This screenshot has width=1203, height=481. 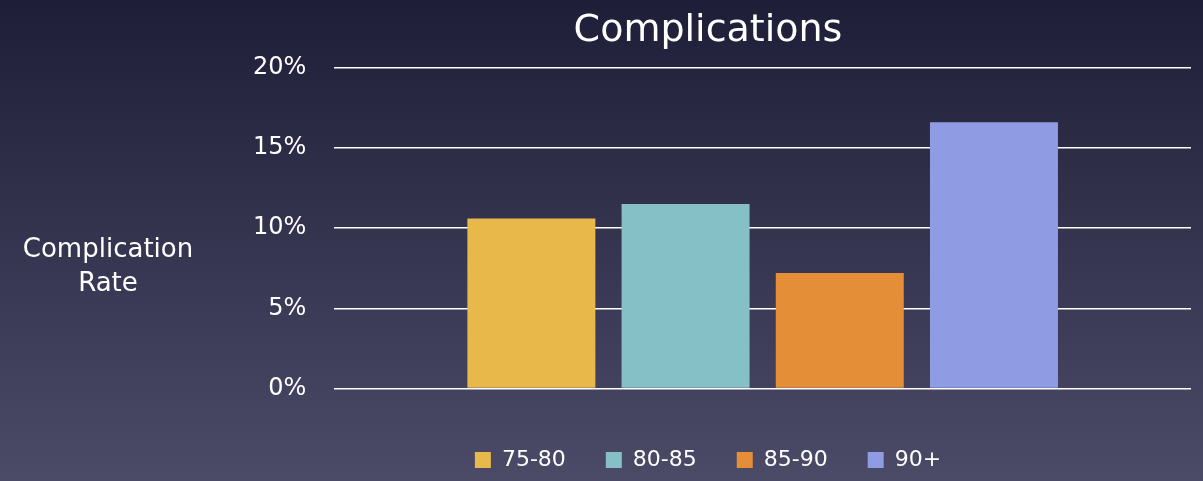 I want to click on legend-label: 85-90, so click(x=795, y=458).